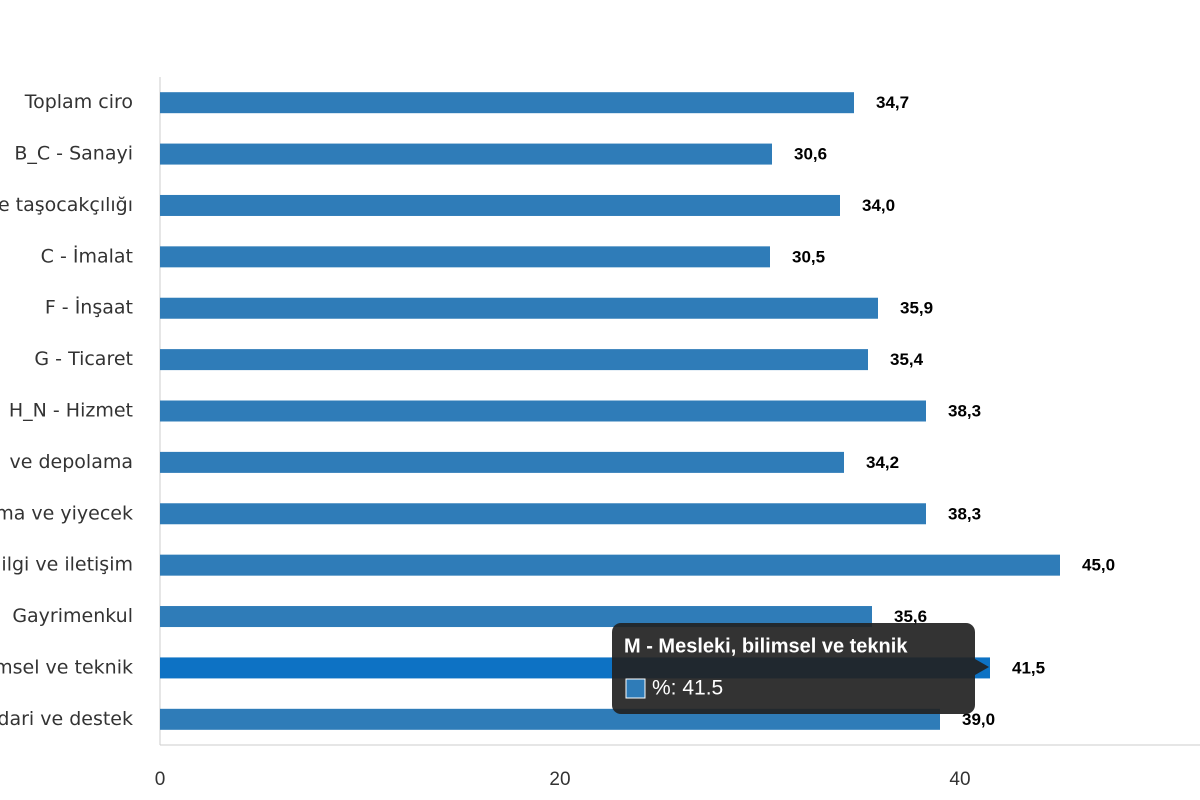  Describe the element at coordinates (635, 688) in the screenshot. I see `tooltip-swatch` at that location.